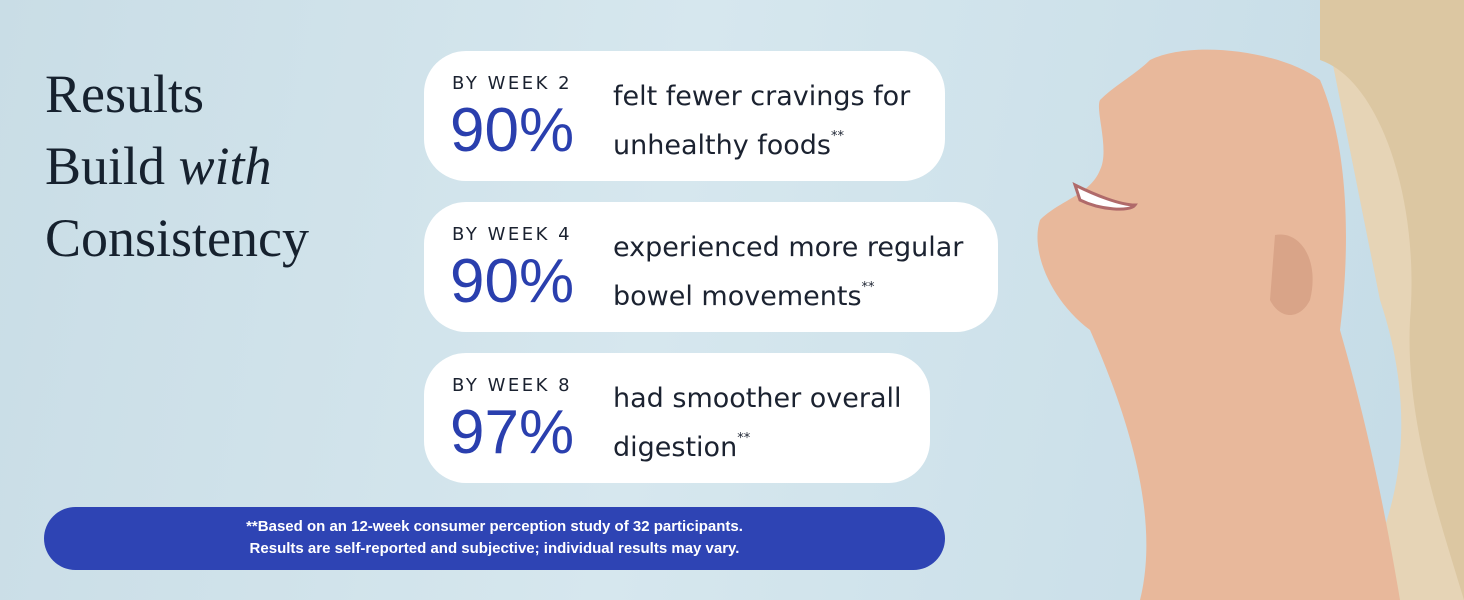 The height and width of the screenshot is (600, 1464). What do you see at coordinates (125, 94) in the screenshot?
I see `headline-line: Results` at bounding box center [125, 94].